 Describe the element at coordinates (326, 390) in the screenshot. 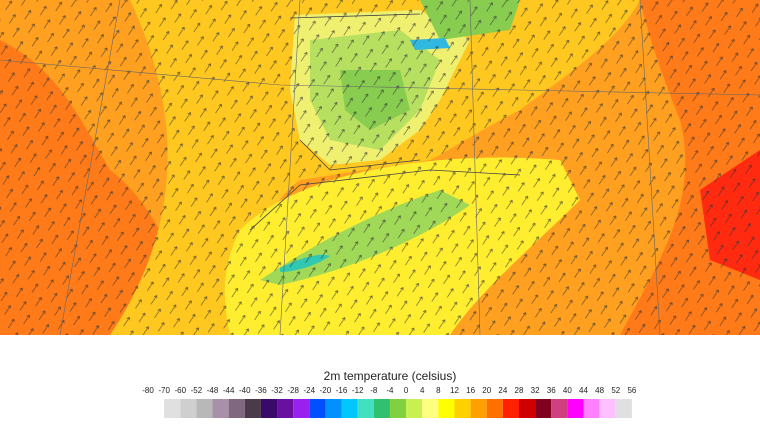

I see `legend-tick-label: -20` at that location.